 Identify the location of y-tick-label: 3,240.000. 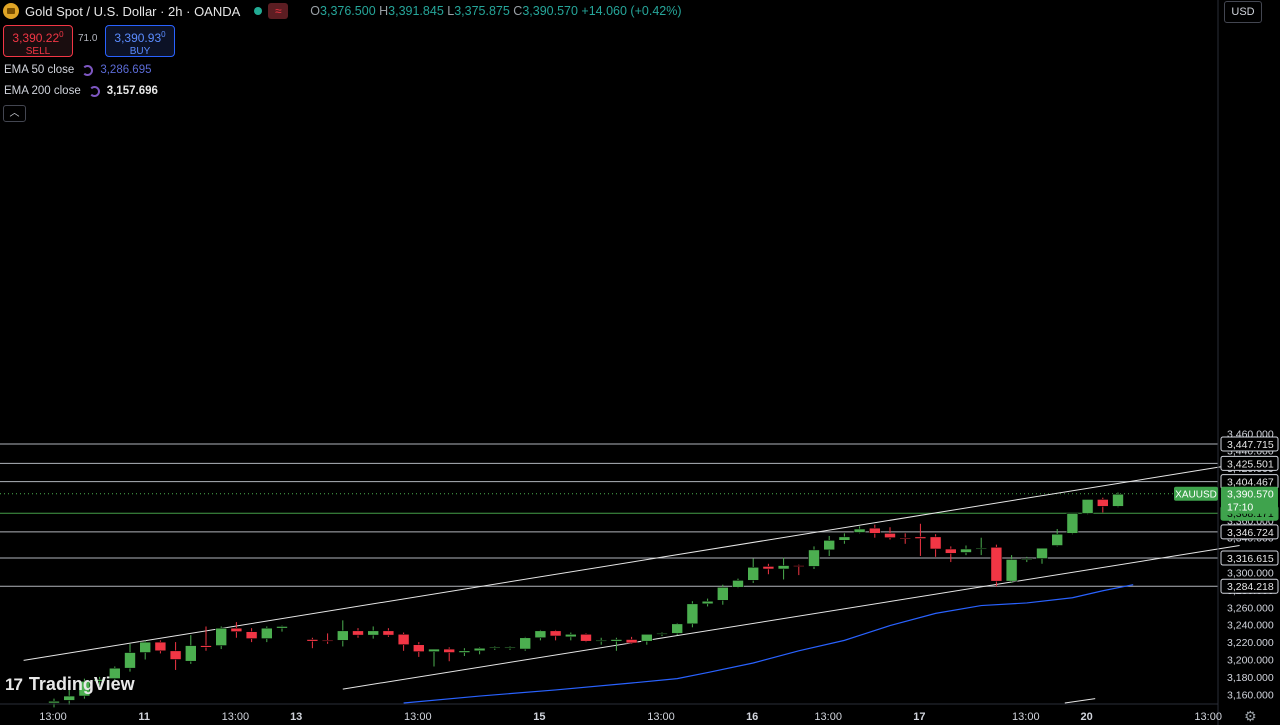
(1250, 626).